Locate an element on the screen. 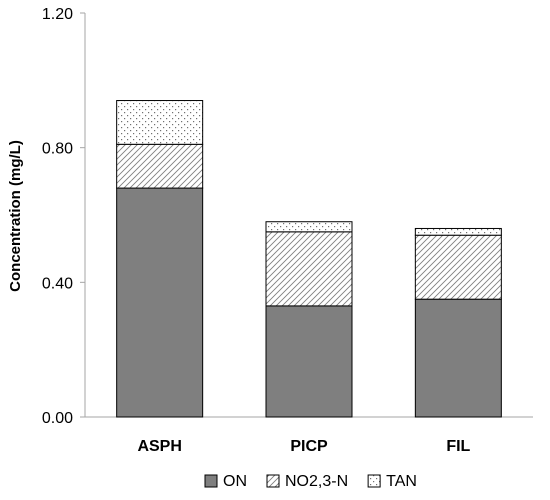 Image resolution: width=550 pixels, height=500 pixels. legend-label: NO2,3-N is located at coordinates (316, 481).